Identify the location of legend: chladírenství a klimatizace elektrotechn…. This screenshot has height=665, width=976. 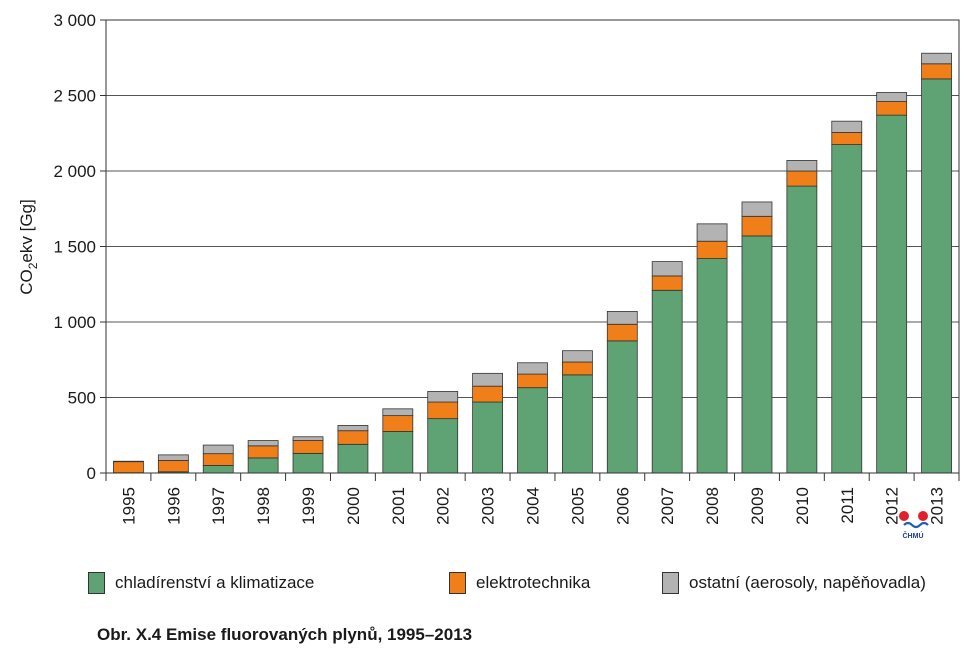
(488, 587).